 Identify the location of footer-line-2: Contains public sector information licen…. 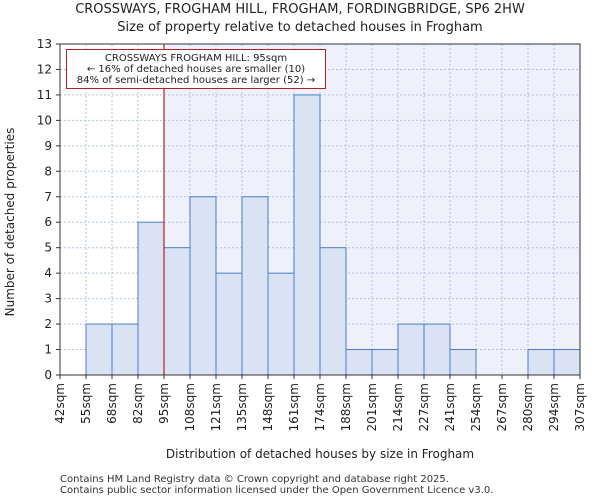
(277, 490).